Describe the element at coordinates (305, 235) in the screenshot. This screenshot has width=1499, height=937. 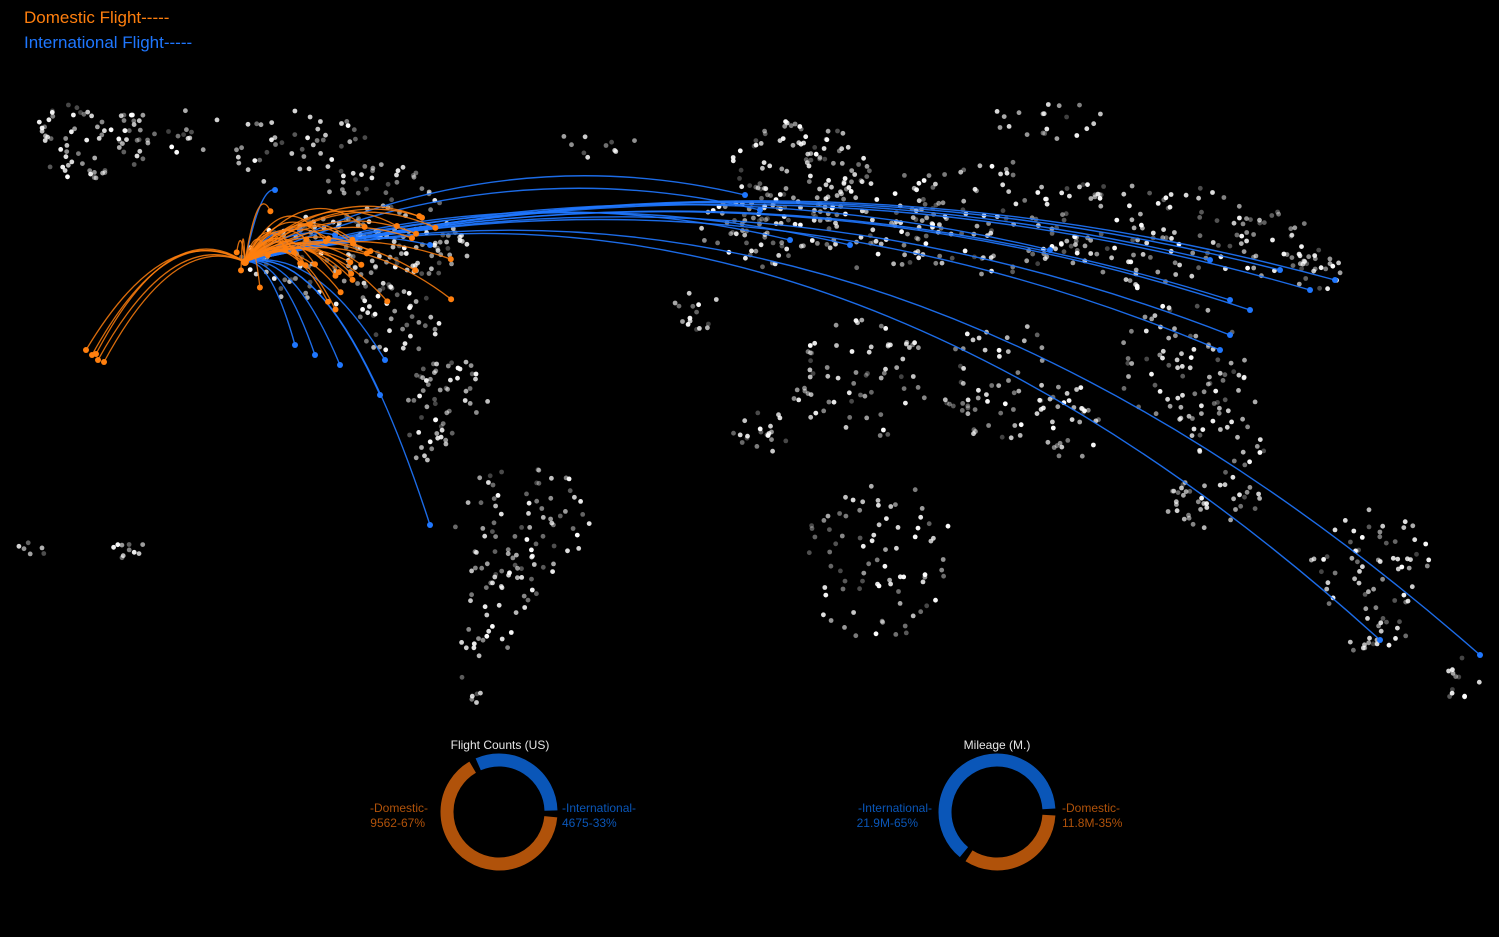
I see `domestic-route` at that location.